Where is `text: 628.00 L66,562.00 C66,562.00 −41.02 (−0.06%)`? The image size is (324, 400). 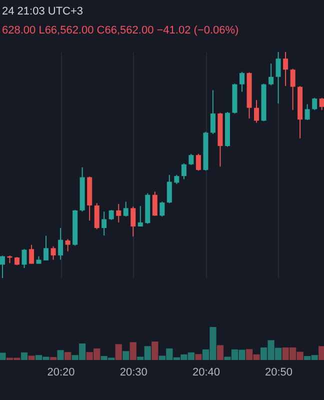 text: 628.00 L66,562.00 C66,562.00 −41.02 (−0.06%) is located at coordinates (120, 30).